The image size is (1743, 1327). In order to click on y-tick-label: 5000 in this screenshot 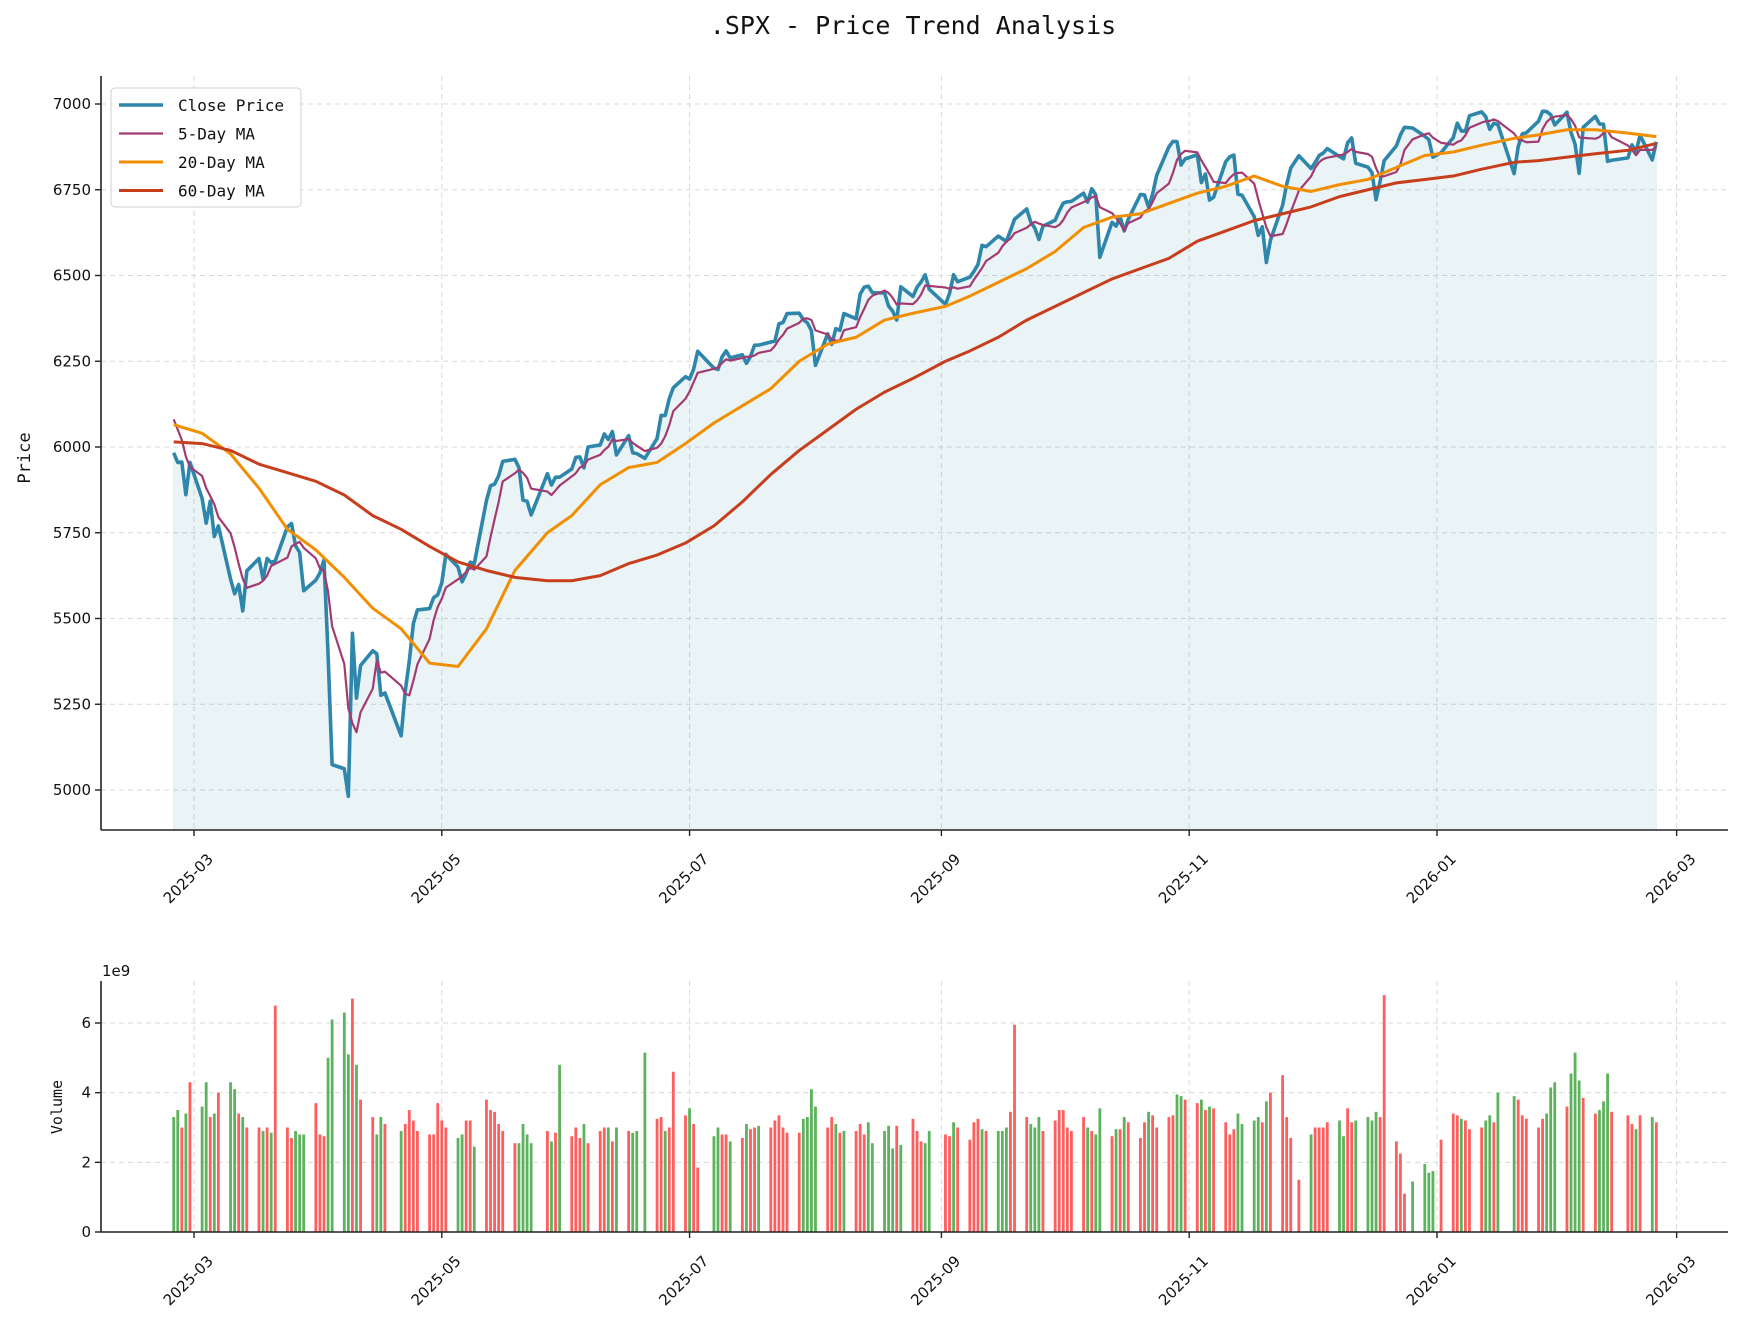, I will do `click(72, 790)`.